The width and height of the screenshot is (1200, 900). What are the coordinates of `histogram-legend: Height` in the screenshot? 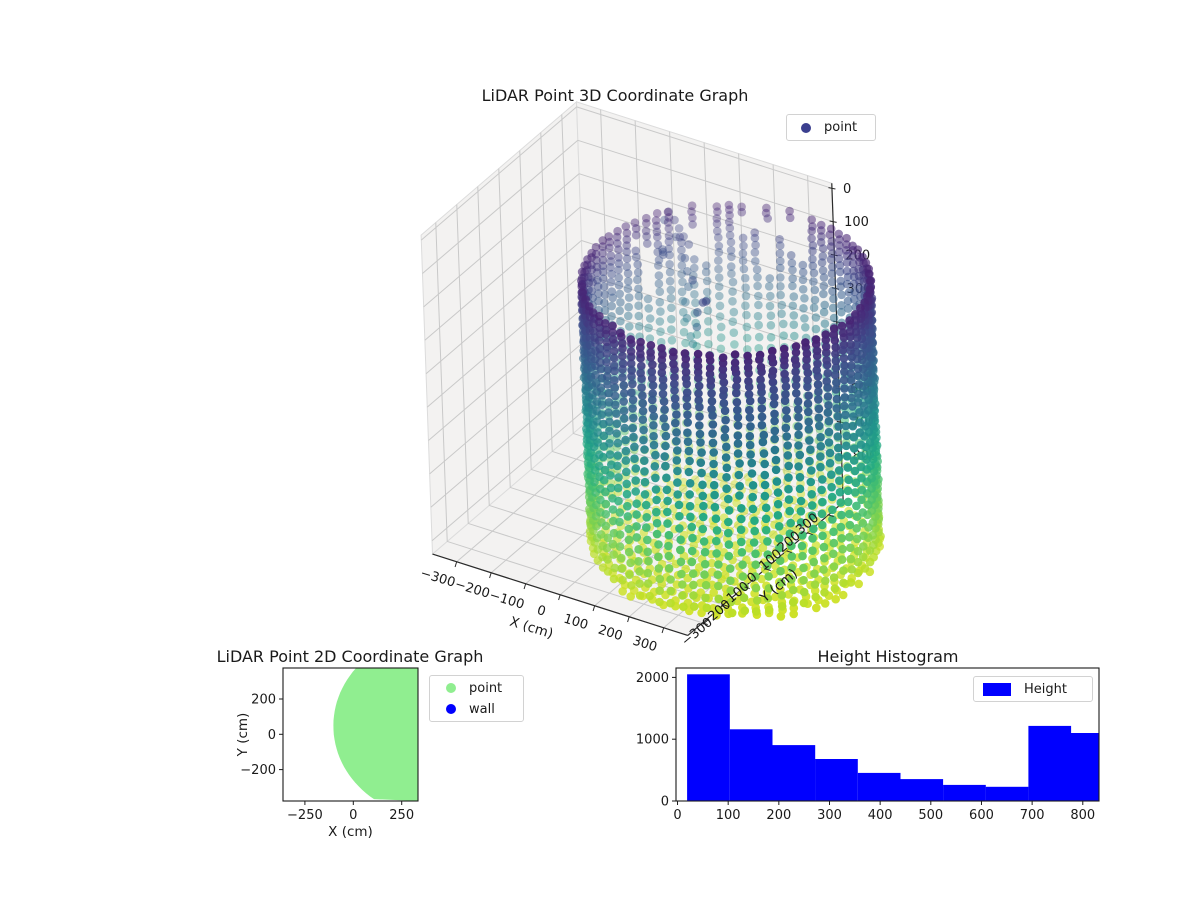 It's located at (1033, 689).